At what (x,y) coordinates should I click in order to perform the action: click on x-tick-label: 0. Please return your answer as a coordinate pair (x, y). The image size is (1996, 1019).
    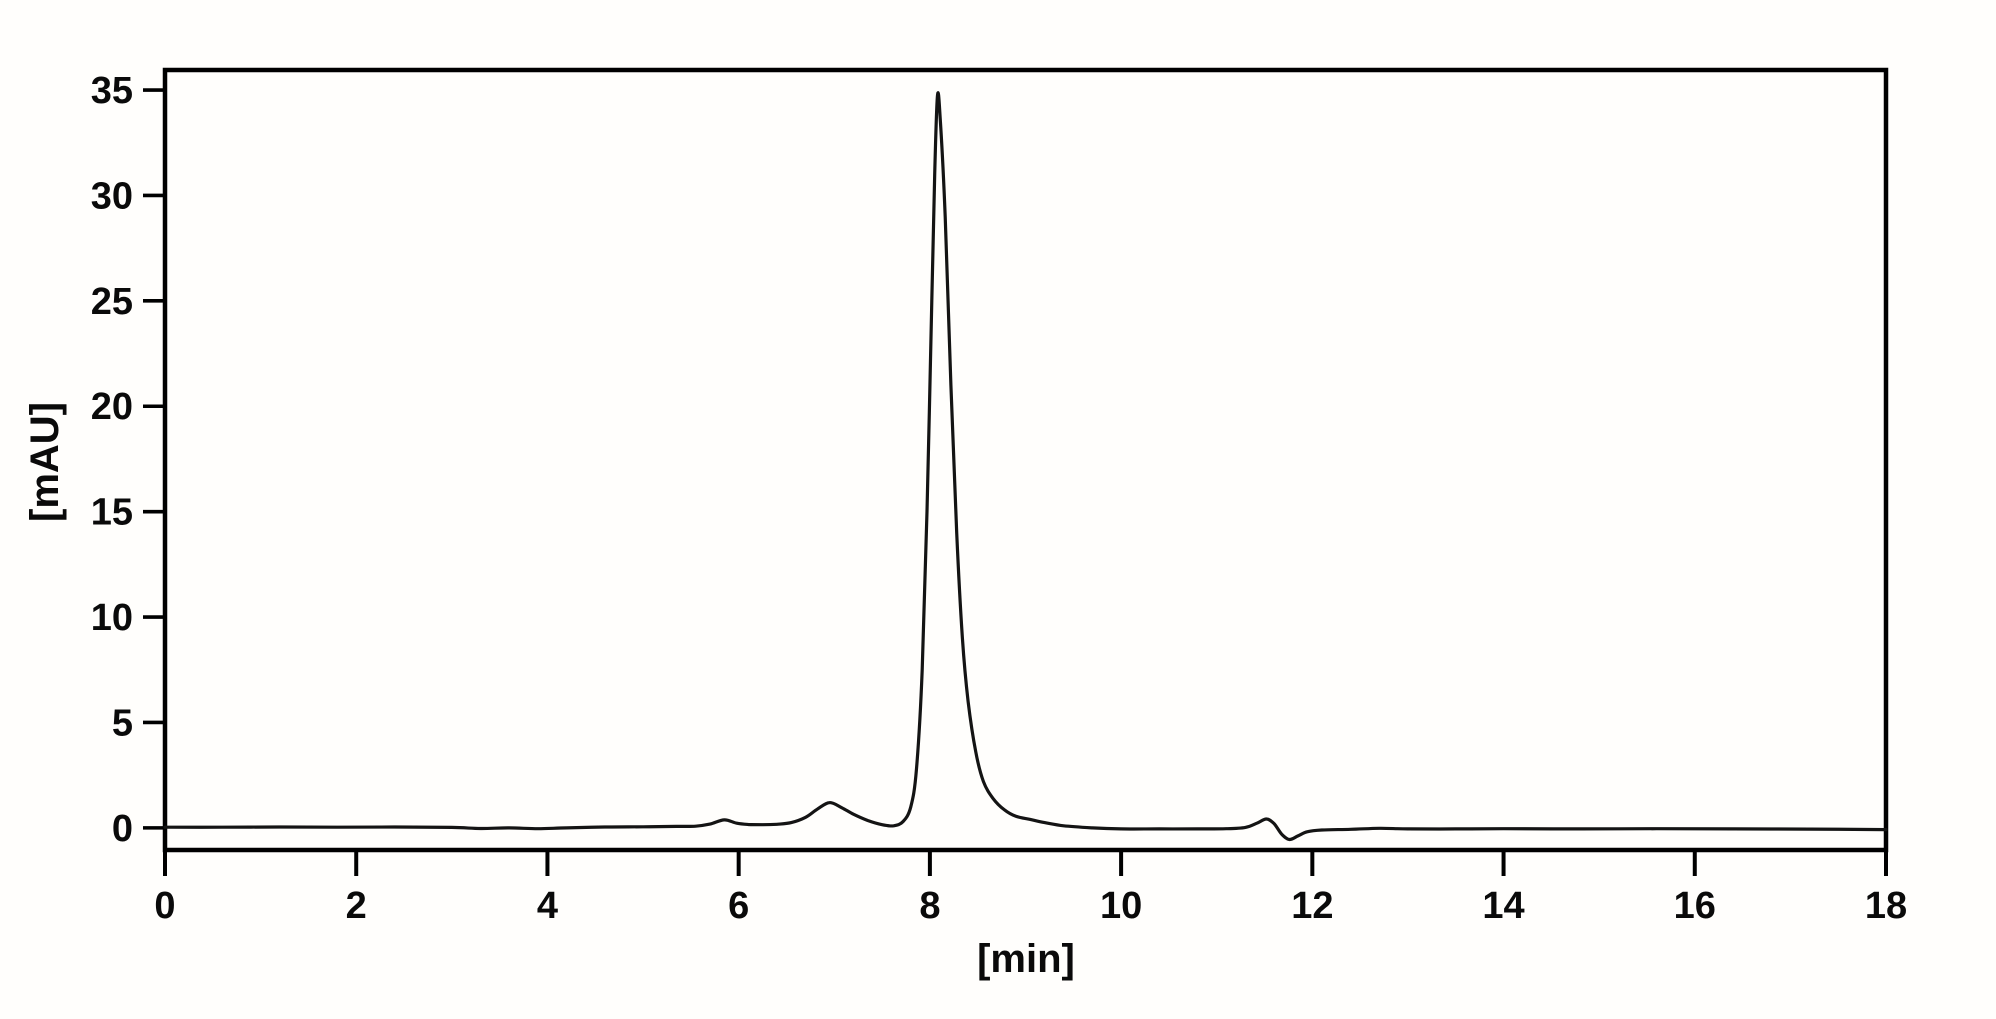
    Looking at the image, I should click on (164, 906).